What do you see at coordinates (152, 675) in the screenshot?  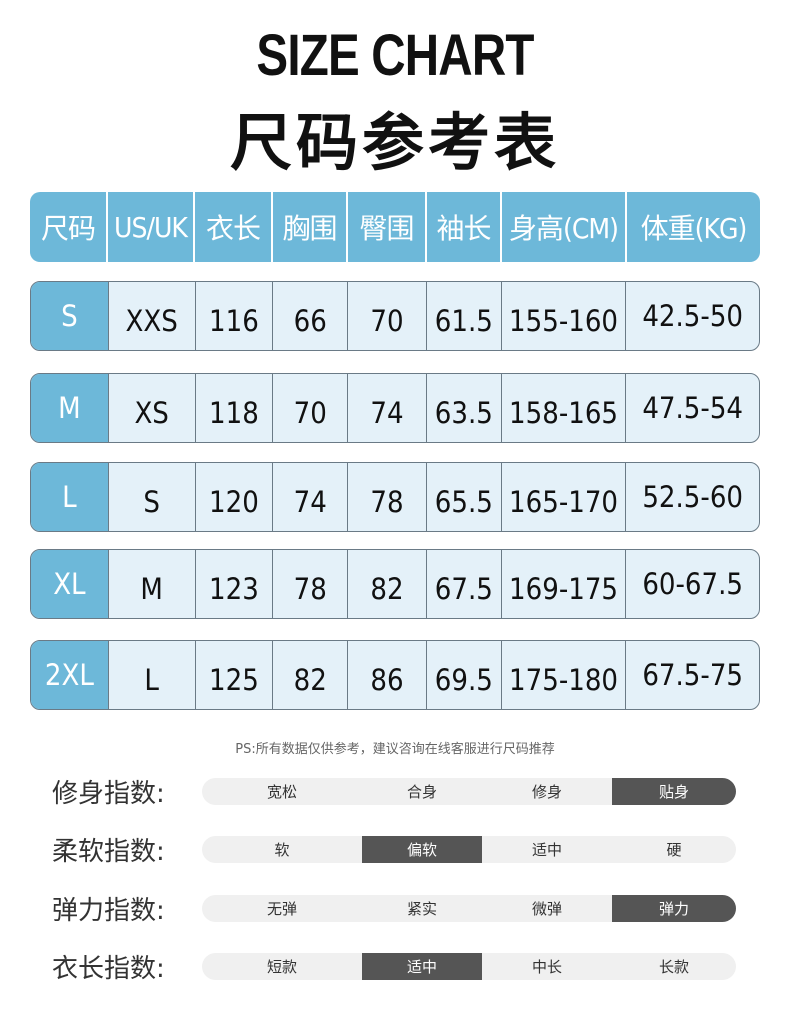 I see `value-cell: L` at bounding box center [152, 675].